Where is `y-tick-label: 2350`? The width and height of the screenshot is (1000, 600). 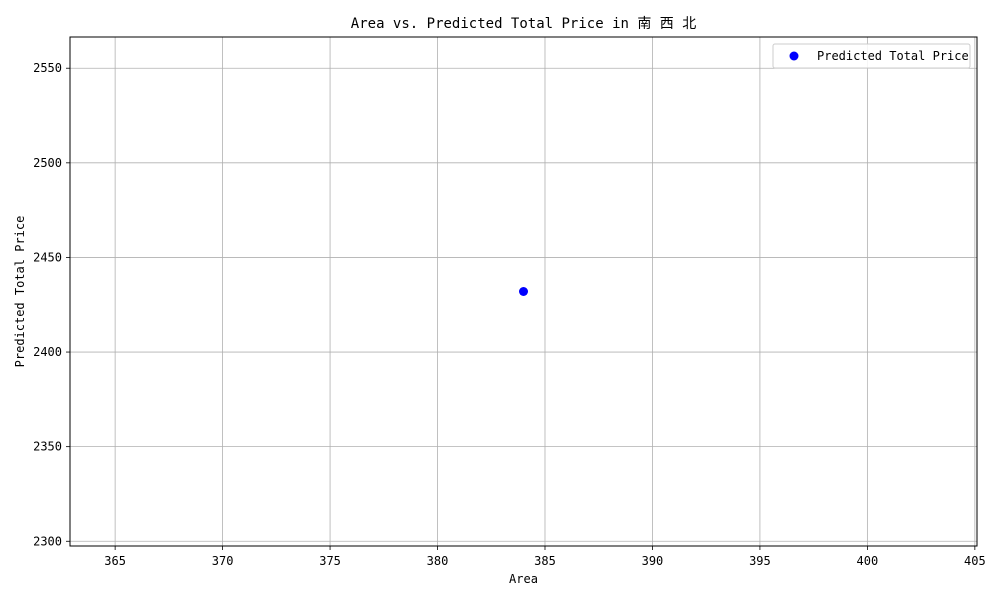 y-tick-label: 2350 is located at coordinates (47, 447).